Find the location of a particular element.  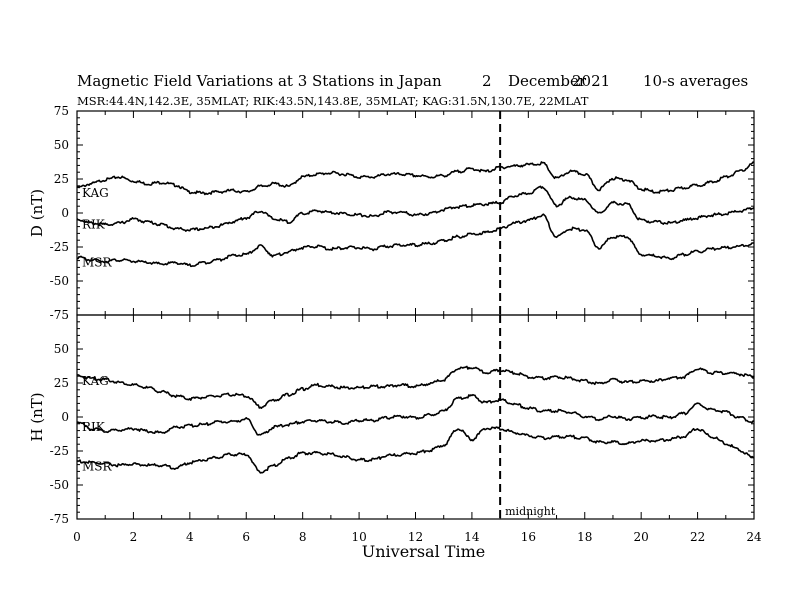

x-tick-label: 0 is located at coordinates (77, 537).